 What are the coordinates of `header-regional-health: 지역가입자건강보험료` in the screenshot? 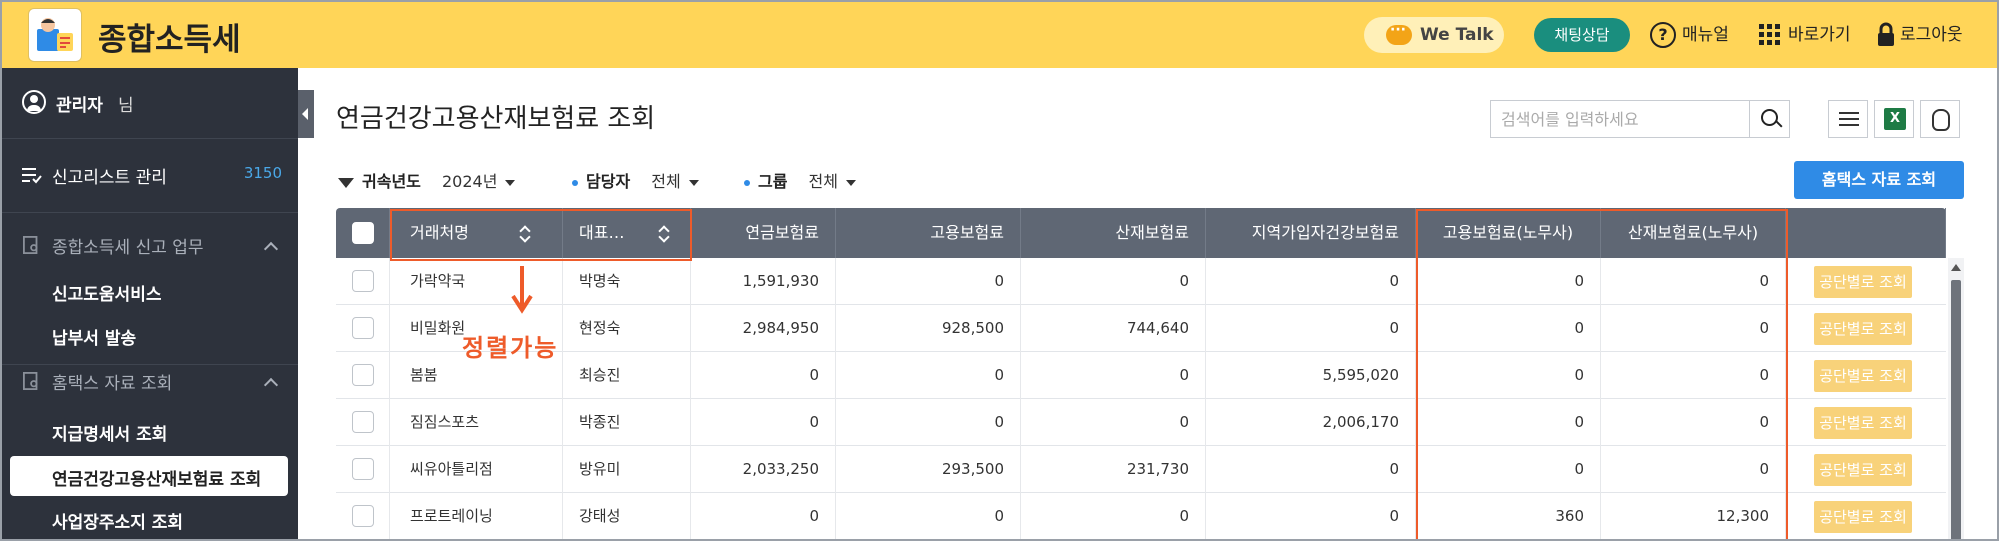 It's located at (1311, 233).